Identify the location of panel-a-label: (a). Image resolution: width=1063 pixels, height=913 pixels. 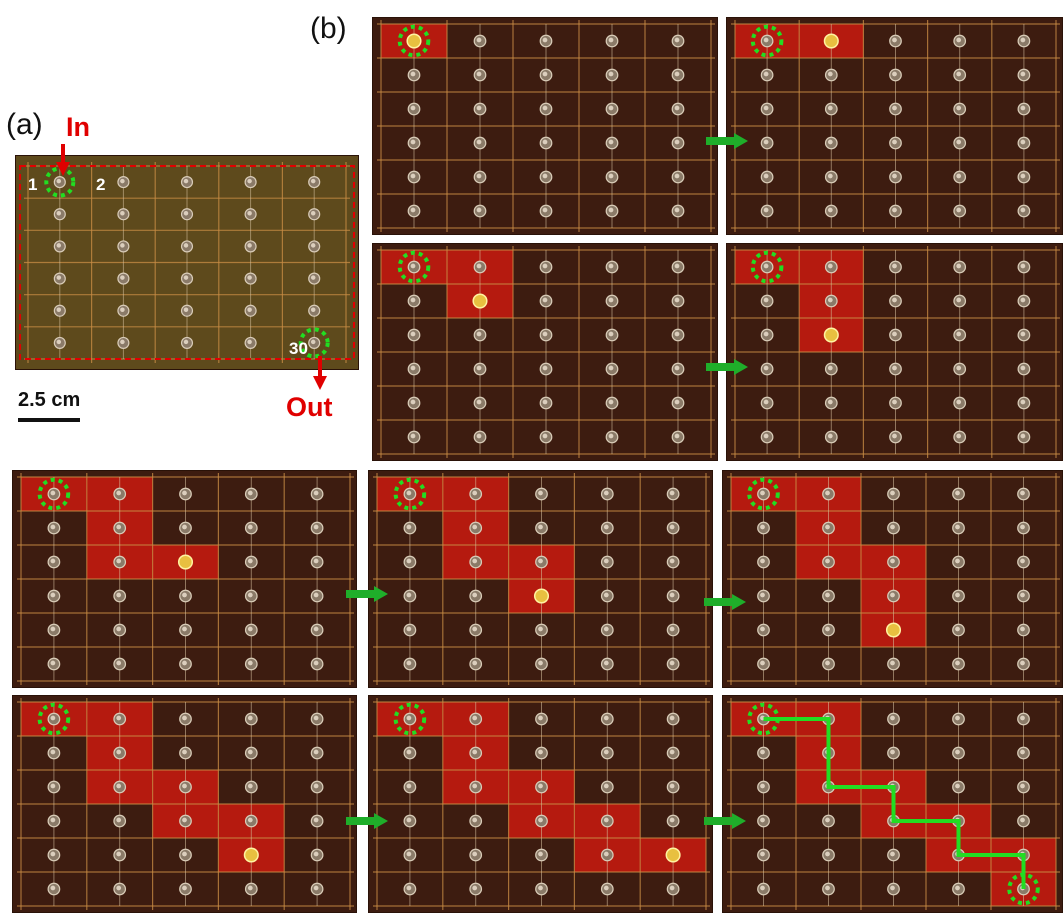
(24, 124).